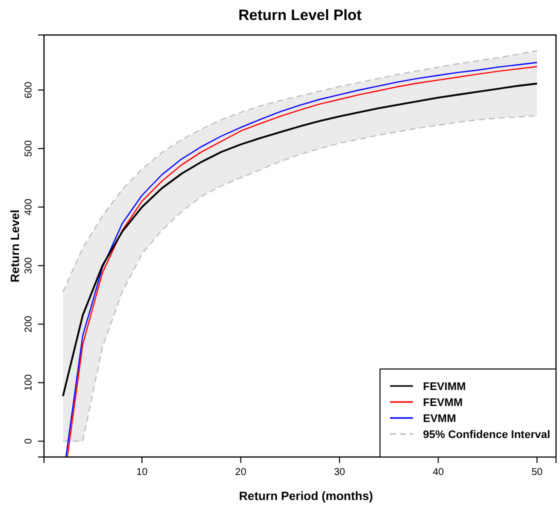 This screenshot has height=510, width=560. What do you see at coordinates (306, 496) in the screenshot?
I see `x-axis-title: Return Period (months)` at bounding box center [306, 496].